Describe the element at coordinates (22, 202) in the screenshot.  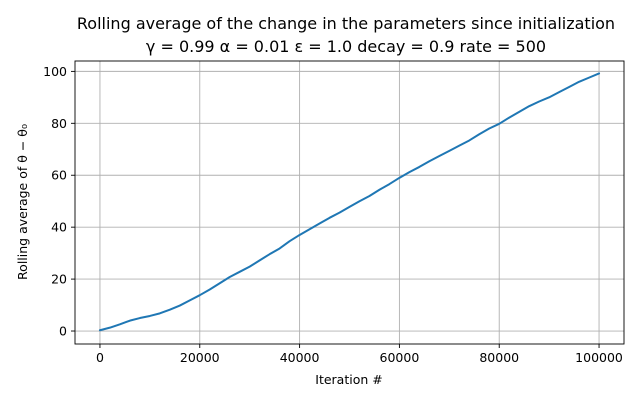
I see `y-axis-label: Rolling average of θ − θ₀` at that location.